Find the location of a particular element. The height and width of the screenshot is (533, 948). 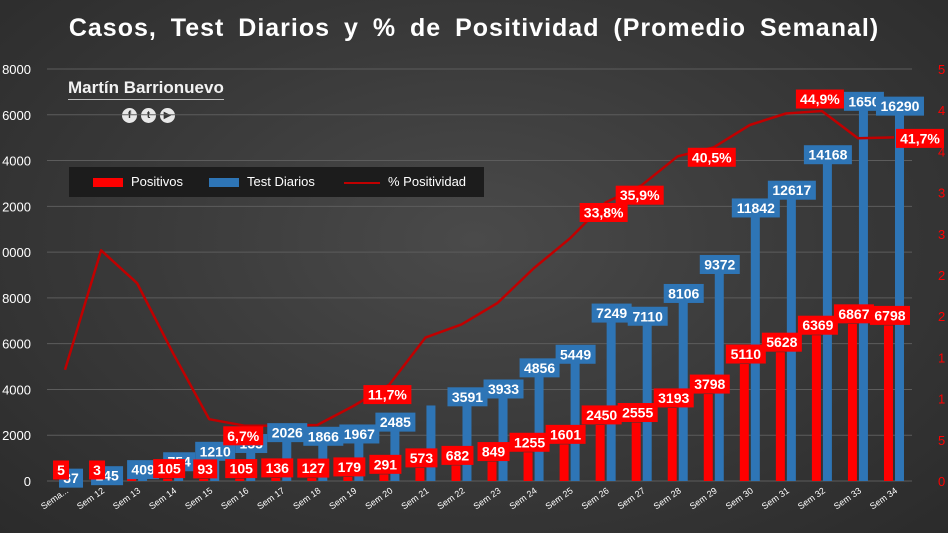

data-label-positividad: 44,9% is located at coordinates (820, 99).